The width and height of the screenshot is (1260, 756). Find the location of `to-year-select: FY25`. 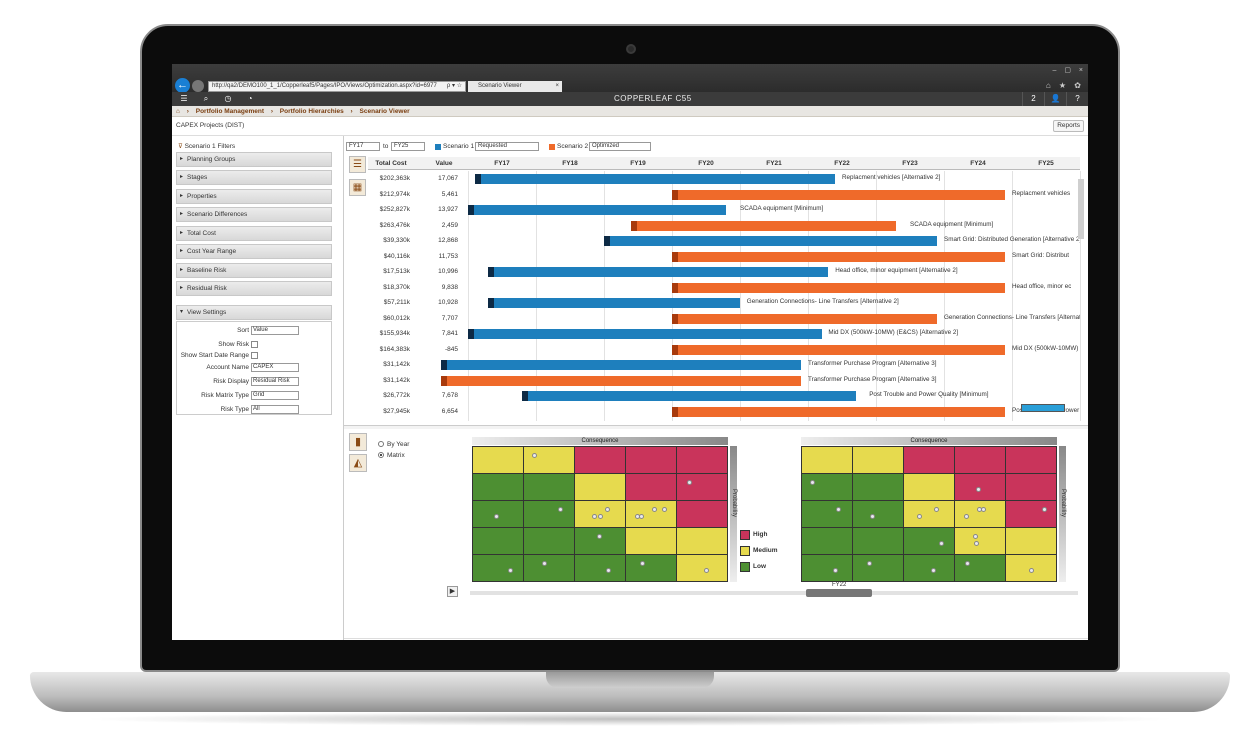

to-year-select: FY25 is located at coordinates (408, 146).